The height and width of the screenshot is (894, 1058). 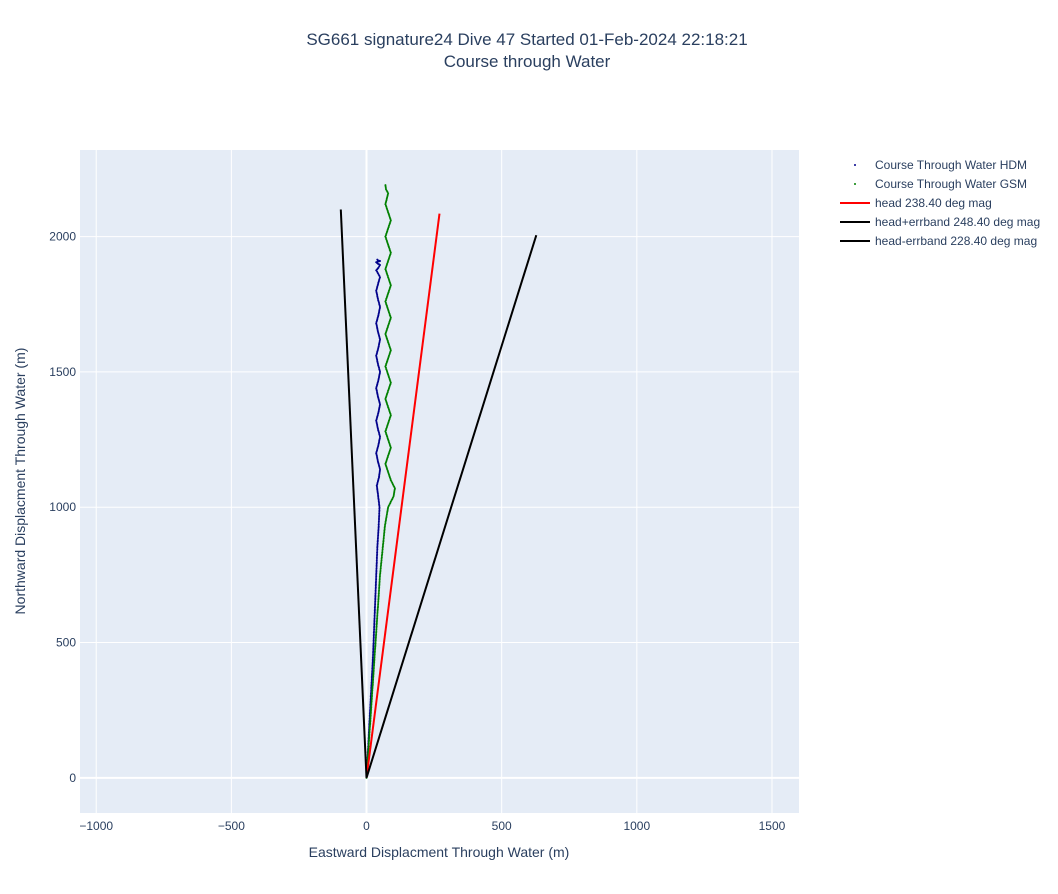 I want to click on y-axis-title: Northward Displacment Through Water (m), so click(x=20, y=481).